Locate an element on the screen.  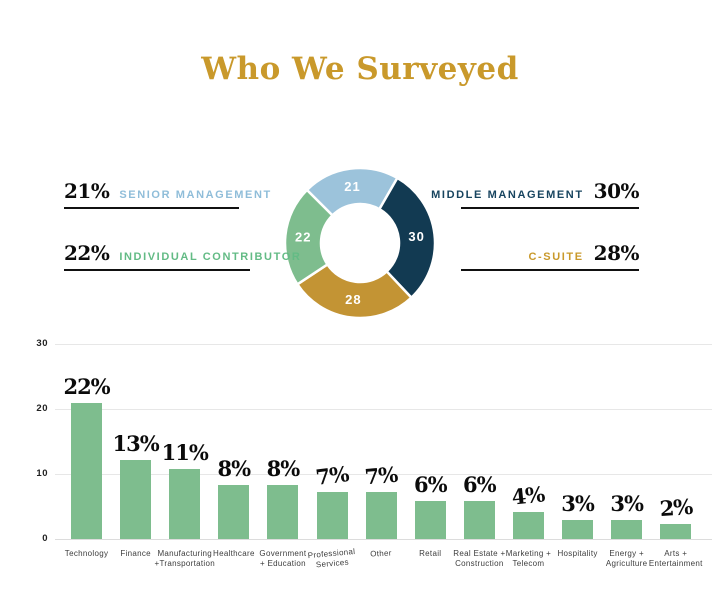
bar-category-label-line: Arts + is located at coordinates (676, 553).